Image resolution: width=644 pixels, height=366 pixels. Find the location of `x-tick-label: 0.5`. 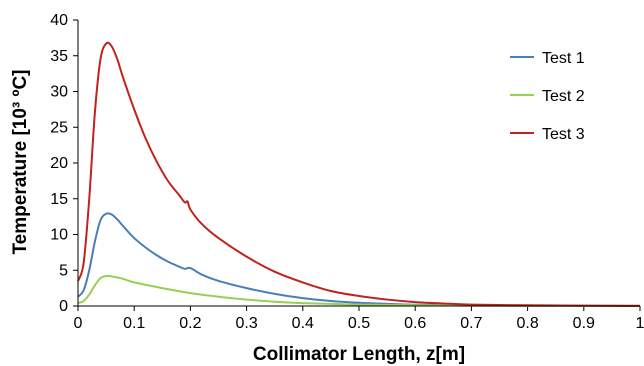

x-tick-label: 0.5 is located at coordinates (359, 323).